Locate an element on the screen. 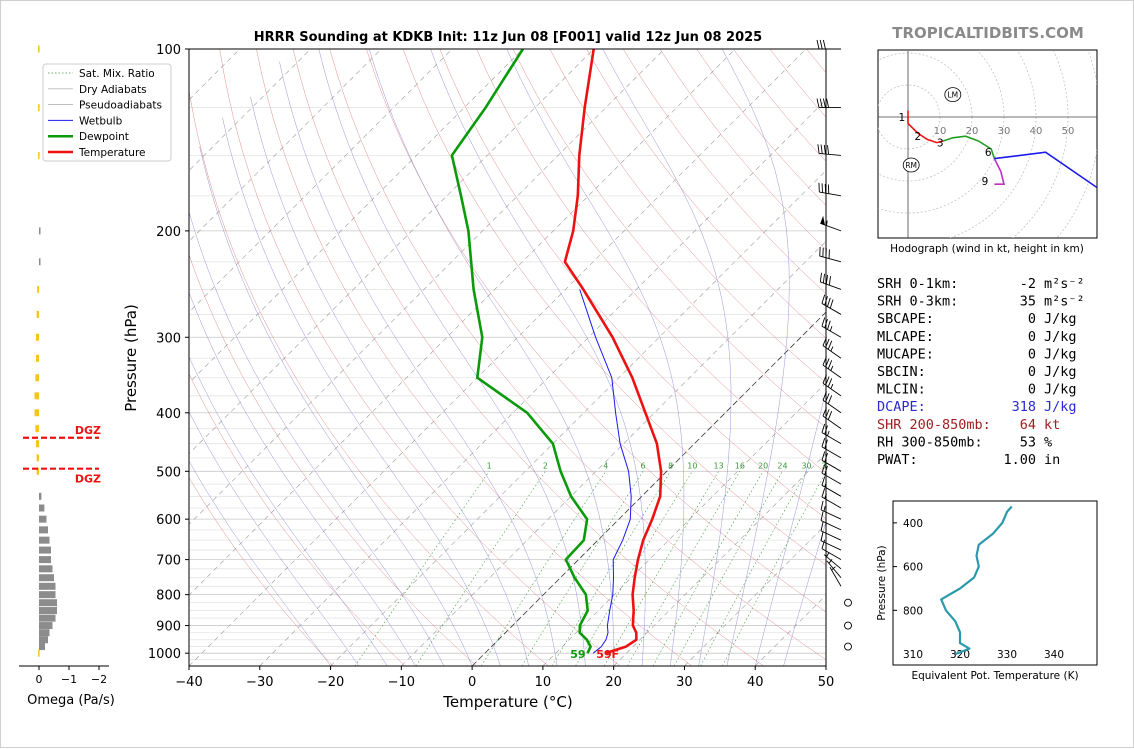 The image size is (1134, 749). theta-e-x-label: Equivalent Pot. Temperature (K) is located at coordinates (994, 676).